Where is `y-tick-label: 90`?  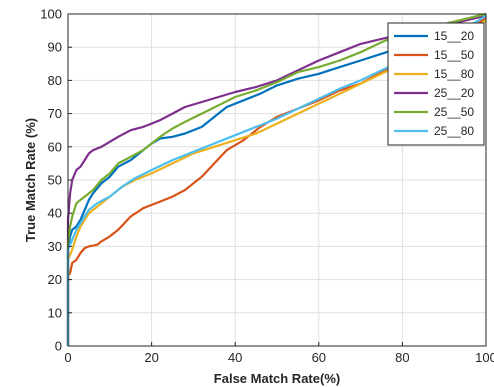
y-tick-label: 90 is located at coordinates (55, 47).